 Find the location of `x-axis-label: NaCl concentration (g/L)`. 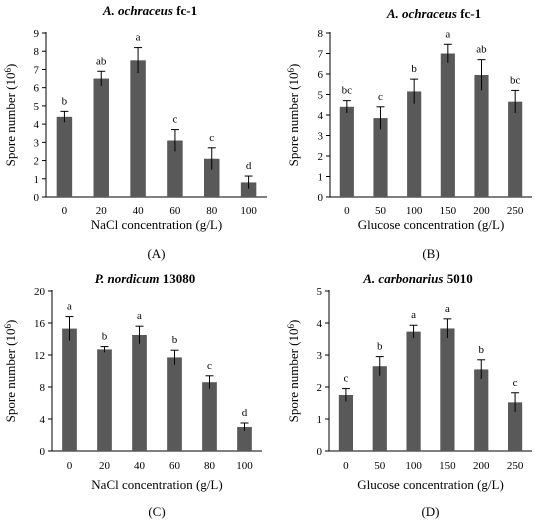

x-axis-label: NaCl concentration (g/L) is located at coordinates (156, 224).